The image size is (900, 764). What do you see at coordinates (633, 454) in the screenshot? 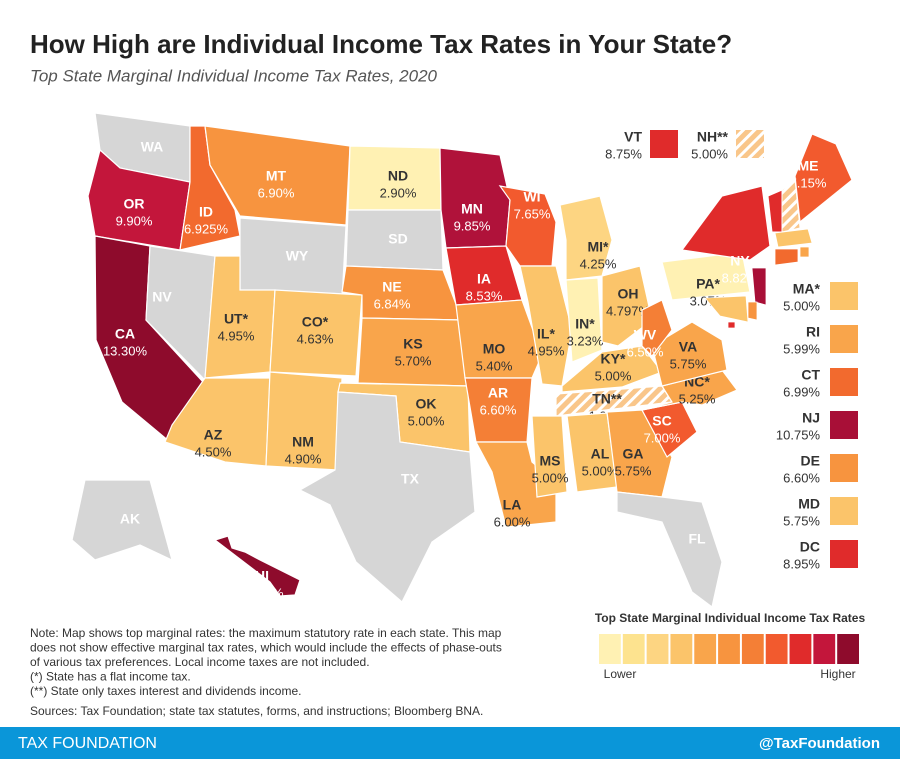
I see `state-label: GA` at bounding box center [633, 454].